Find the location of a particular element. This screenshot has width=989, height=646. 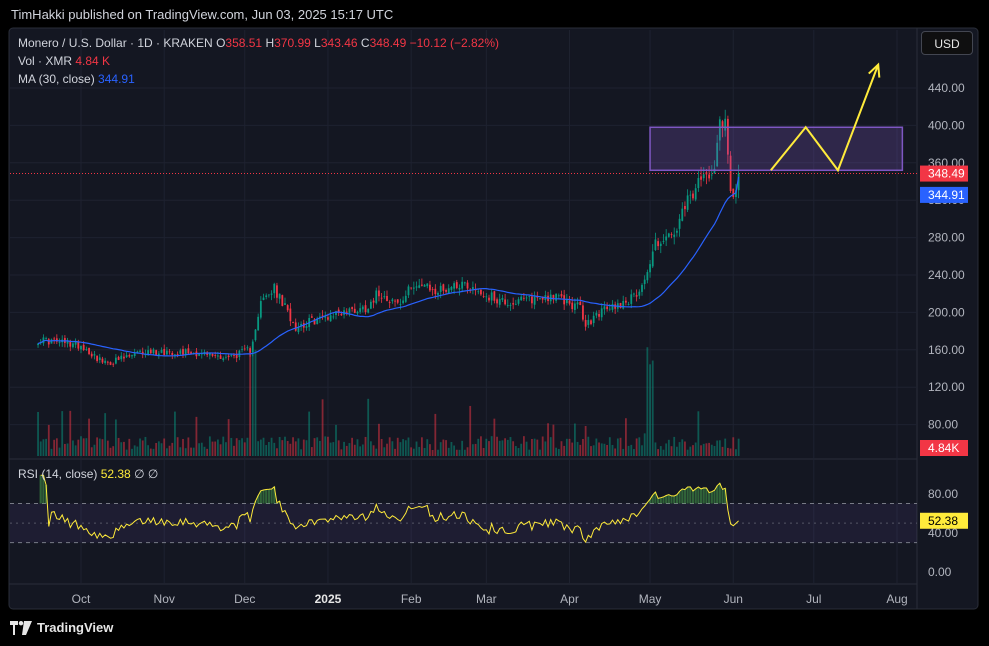

close-label: C is located at coordinates (365, 43).